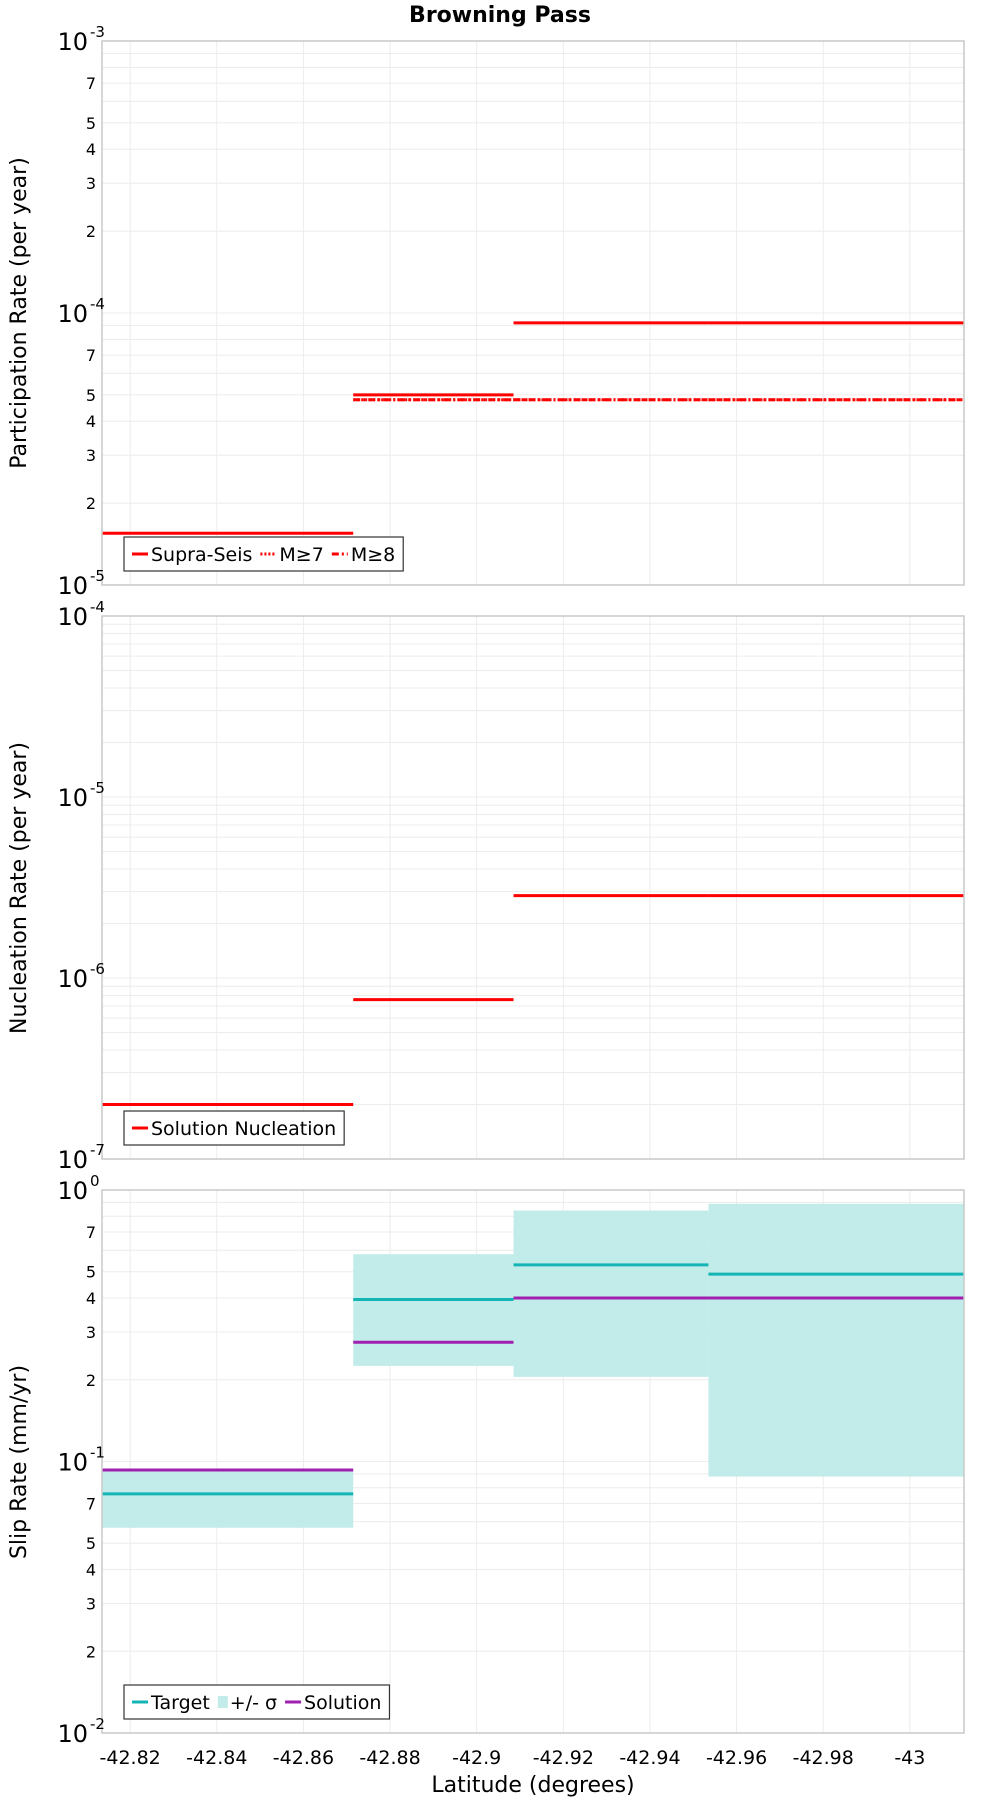 The width and height of the screenshot is (1000, 1800). What do you see at coordinates (19, 313) in the screenshot?
I see `y-axis-label: Participation Rate (per year)` at bounding box center [19, 313].